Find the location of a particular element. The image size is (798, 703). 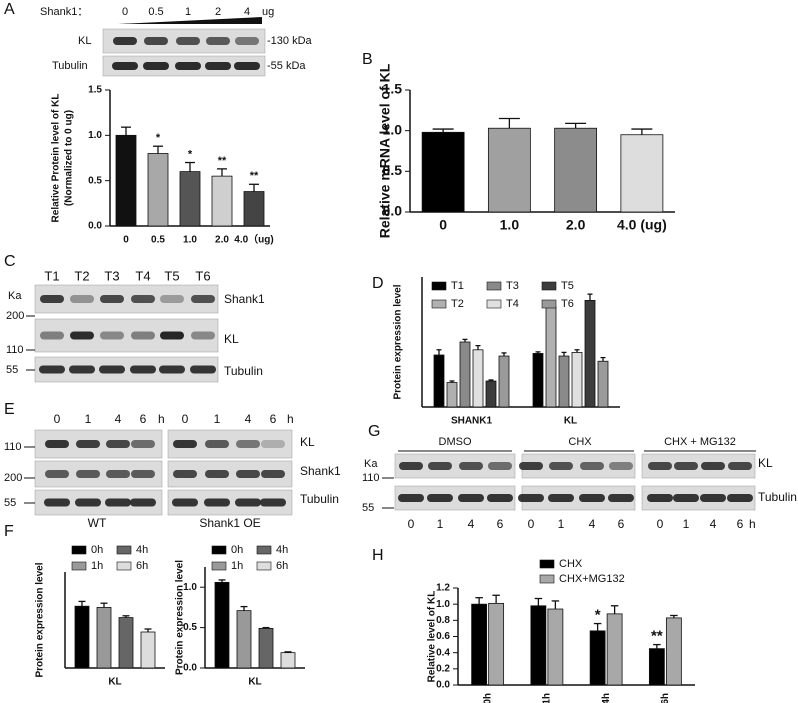

marker-label: 55 is located at coordinates (12, 370).